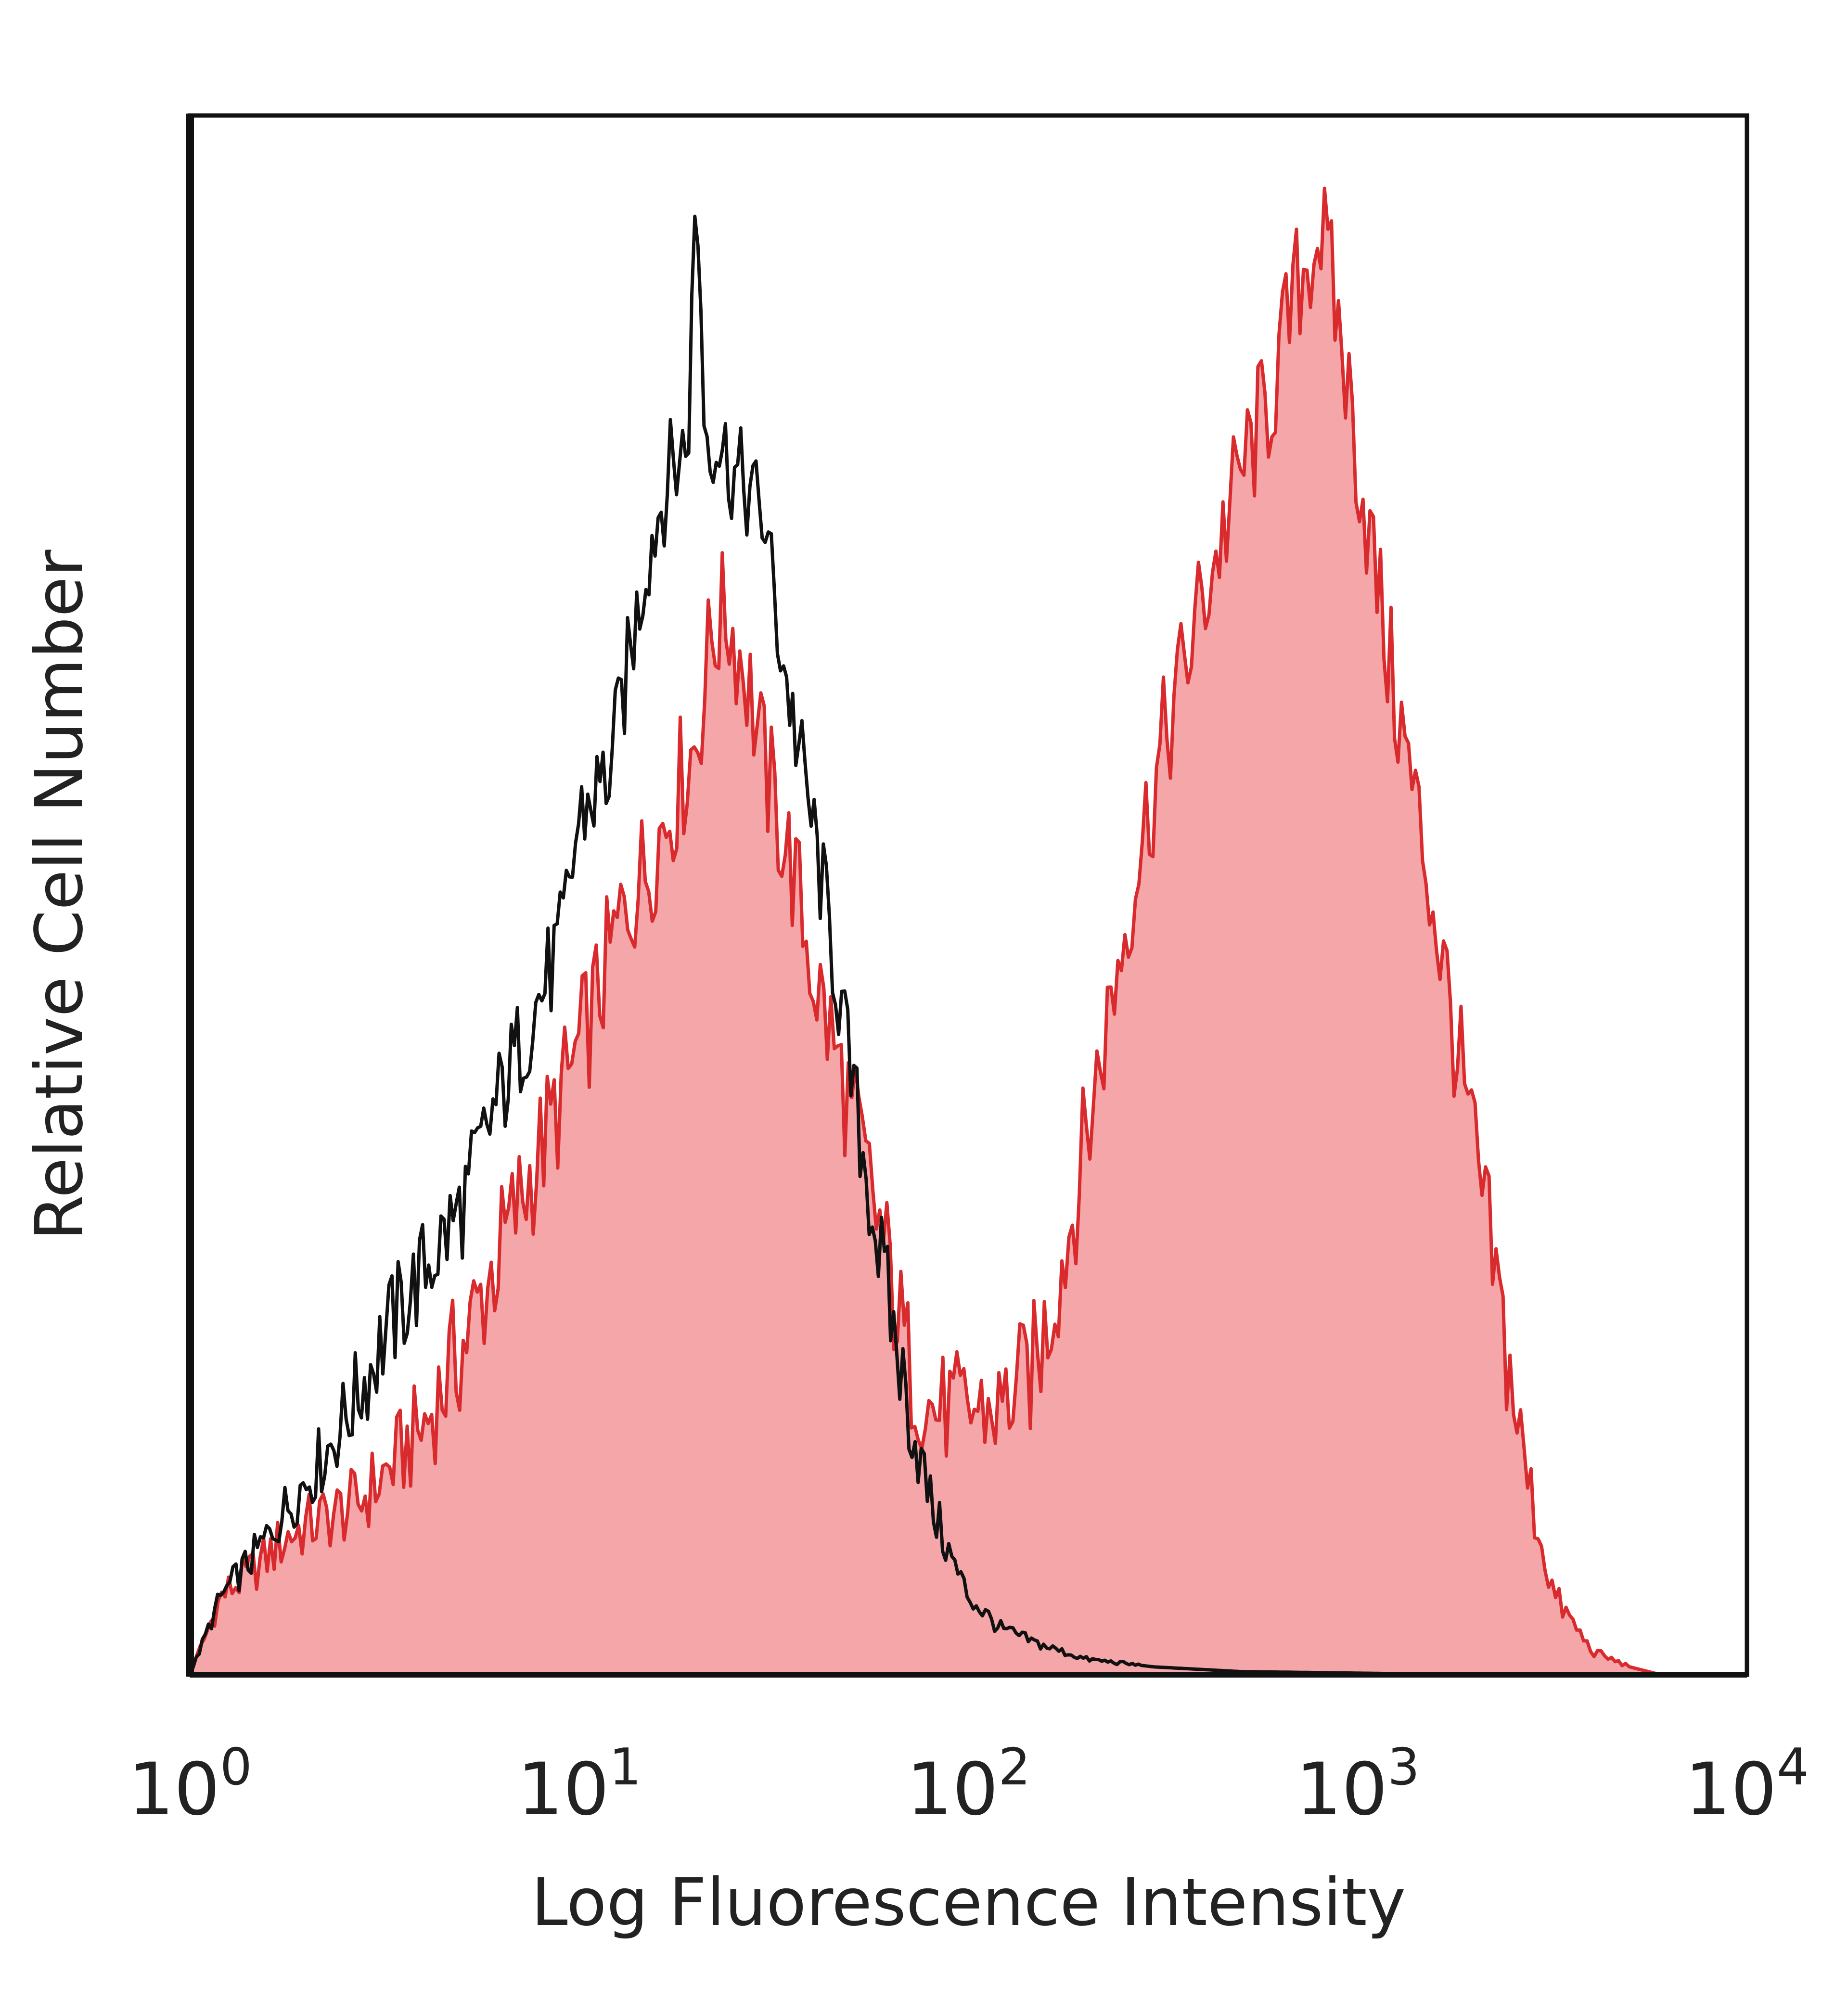 The width and height of the screenshot is (1848, 2000). I want to click on x-tick-label: 10⁰, so click(190, 1785).